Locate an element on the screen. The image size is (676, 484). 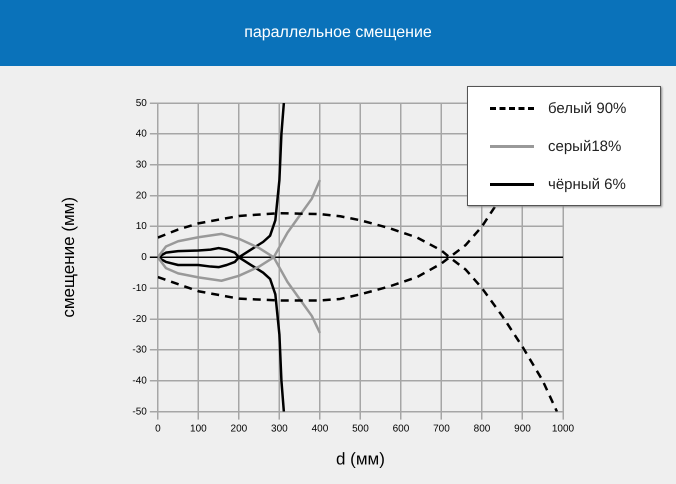
x-tick-label: 800 is located at coordinates (482, 428).